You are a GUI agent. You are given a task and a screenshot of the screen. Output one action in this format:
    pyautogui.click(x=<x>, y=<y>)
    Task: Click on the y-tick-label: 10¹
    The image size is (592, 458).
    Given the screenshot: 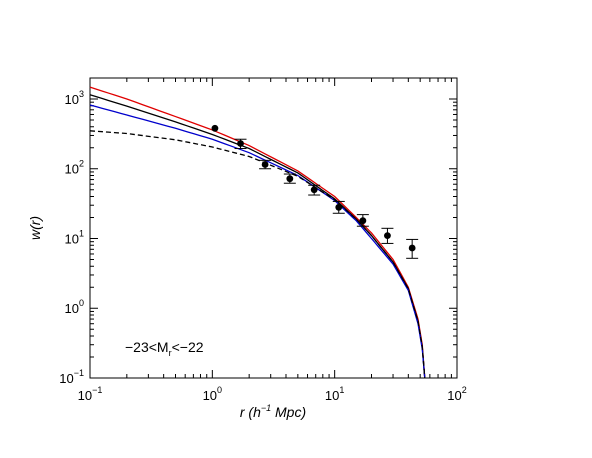 What is the action you would take?
    pyautogui.click(x=74, y=237)
    